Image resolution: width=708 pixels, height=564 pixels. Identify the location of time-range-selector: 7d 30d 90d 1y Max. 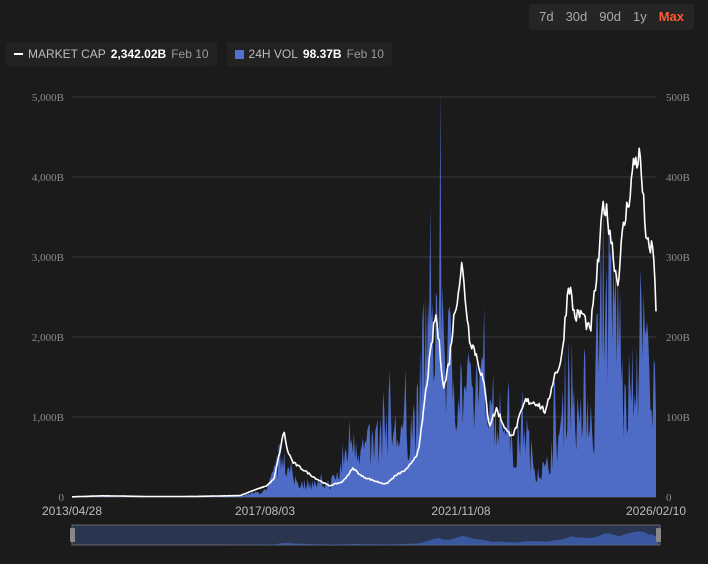
(611, 17).